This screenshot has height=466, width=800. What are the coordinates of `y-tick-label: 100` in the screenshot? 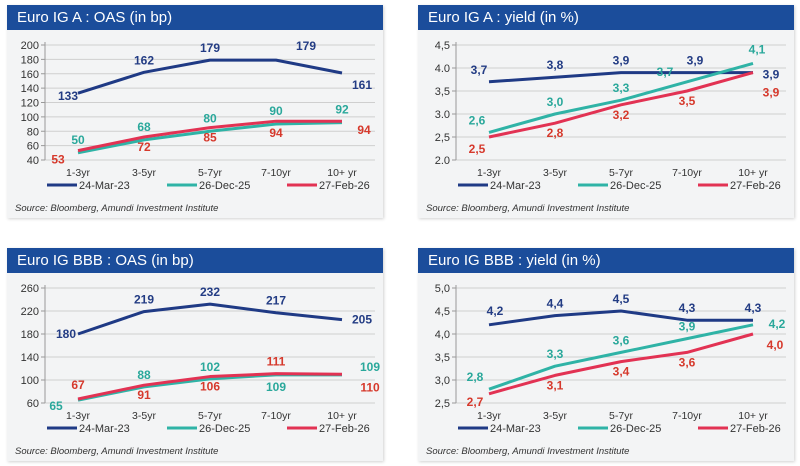 It's located at (30, 118).